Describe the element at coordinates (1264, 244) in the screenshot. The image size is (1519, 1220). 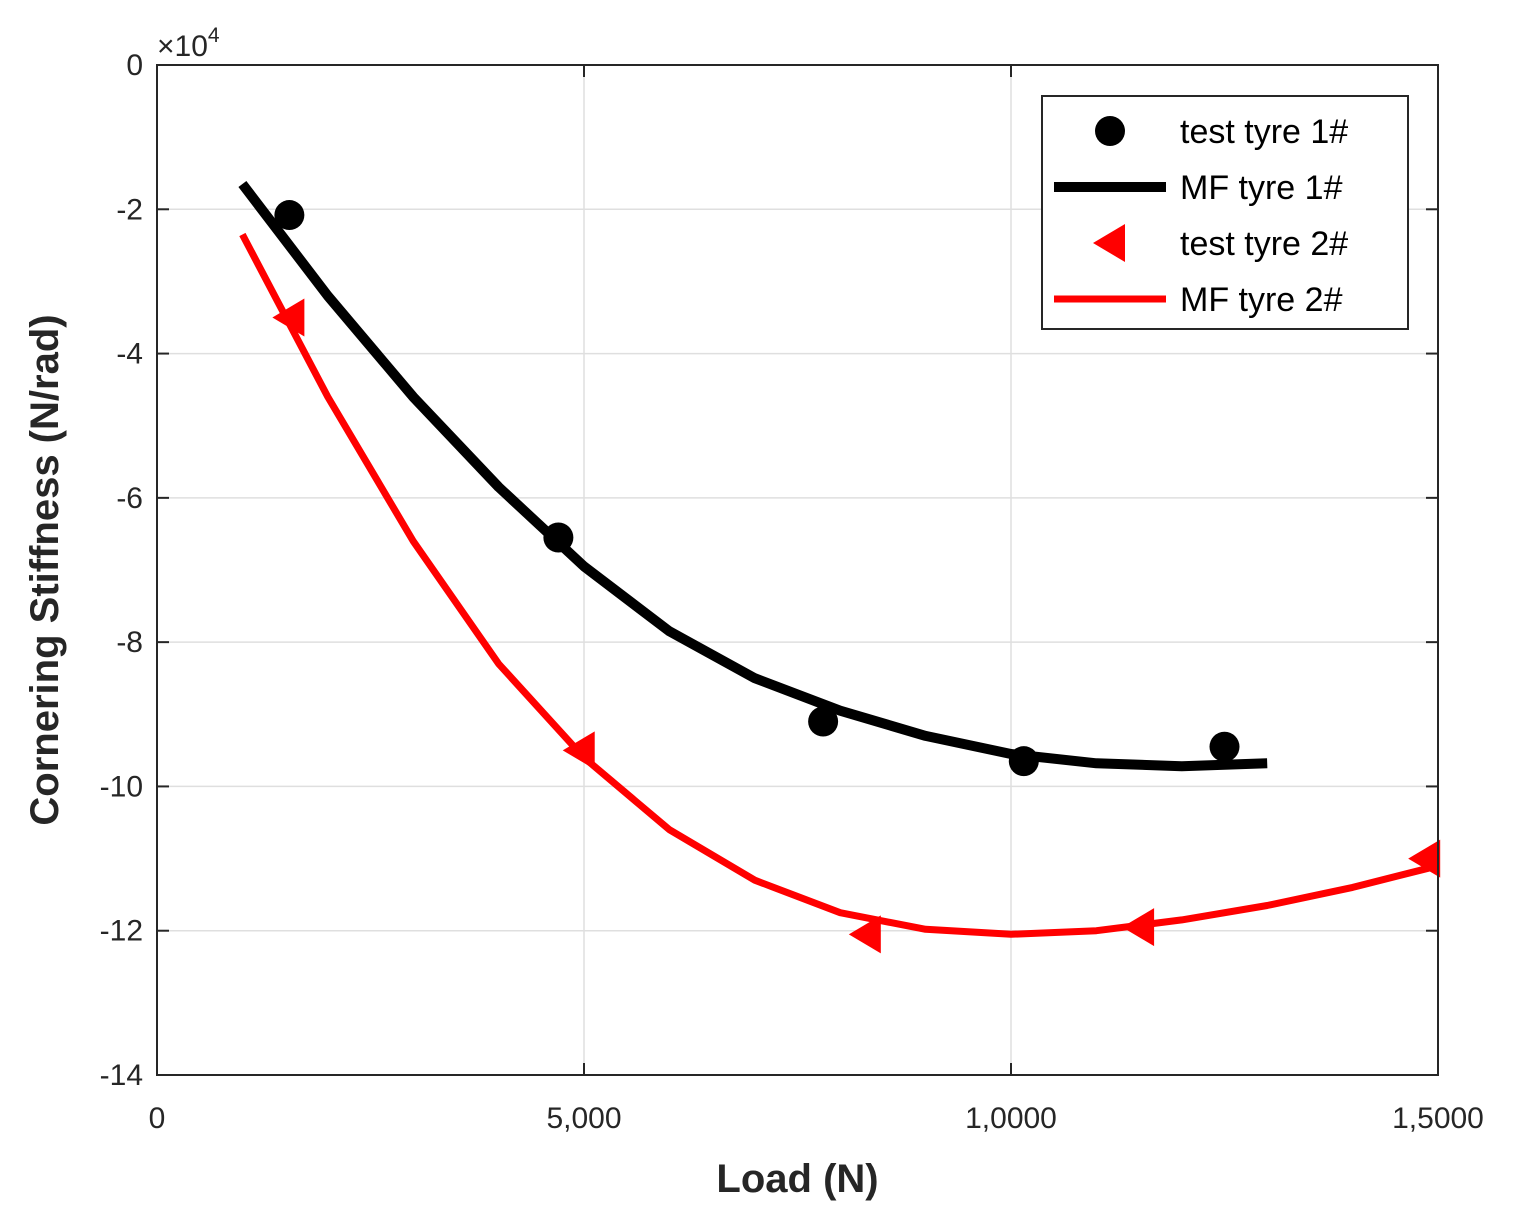
I see `legend-label-test-tyre-2: test tyre 2#` at that location.